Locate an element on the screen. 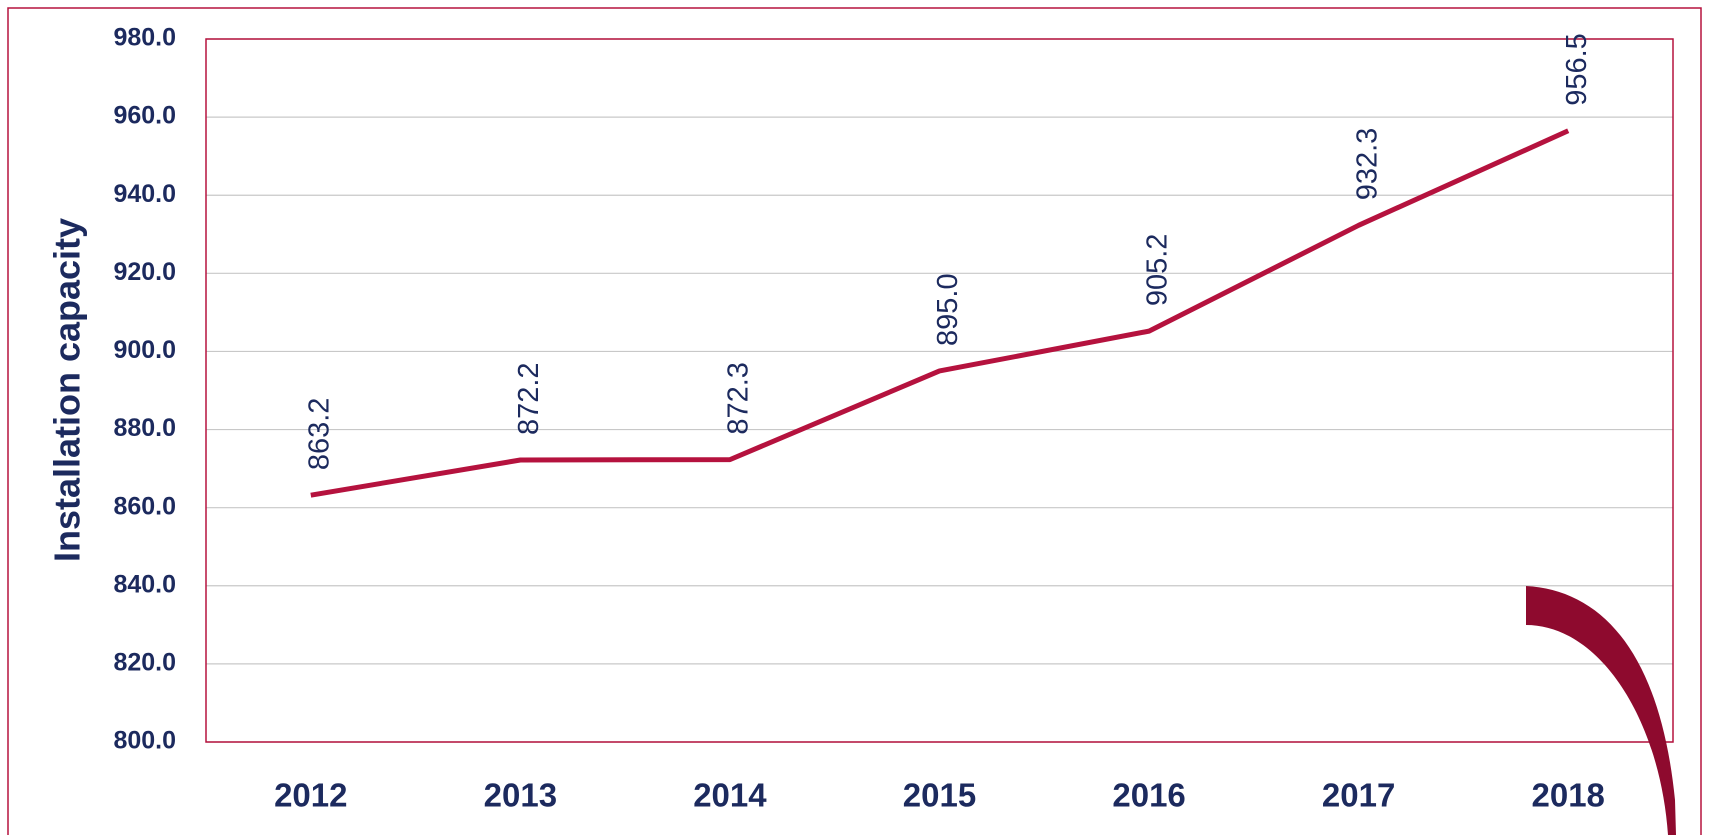 Image resolution: width=1711 pixels, height=835 pixels. x-tick-label: 2016 is located at coordinates (1148, 795).